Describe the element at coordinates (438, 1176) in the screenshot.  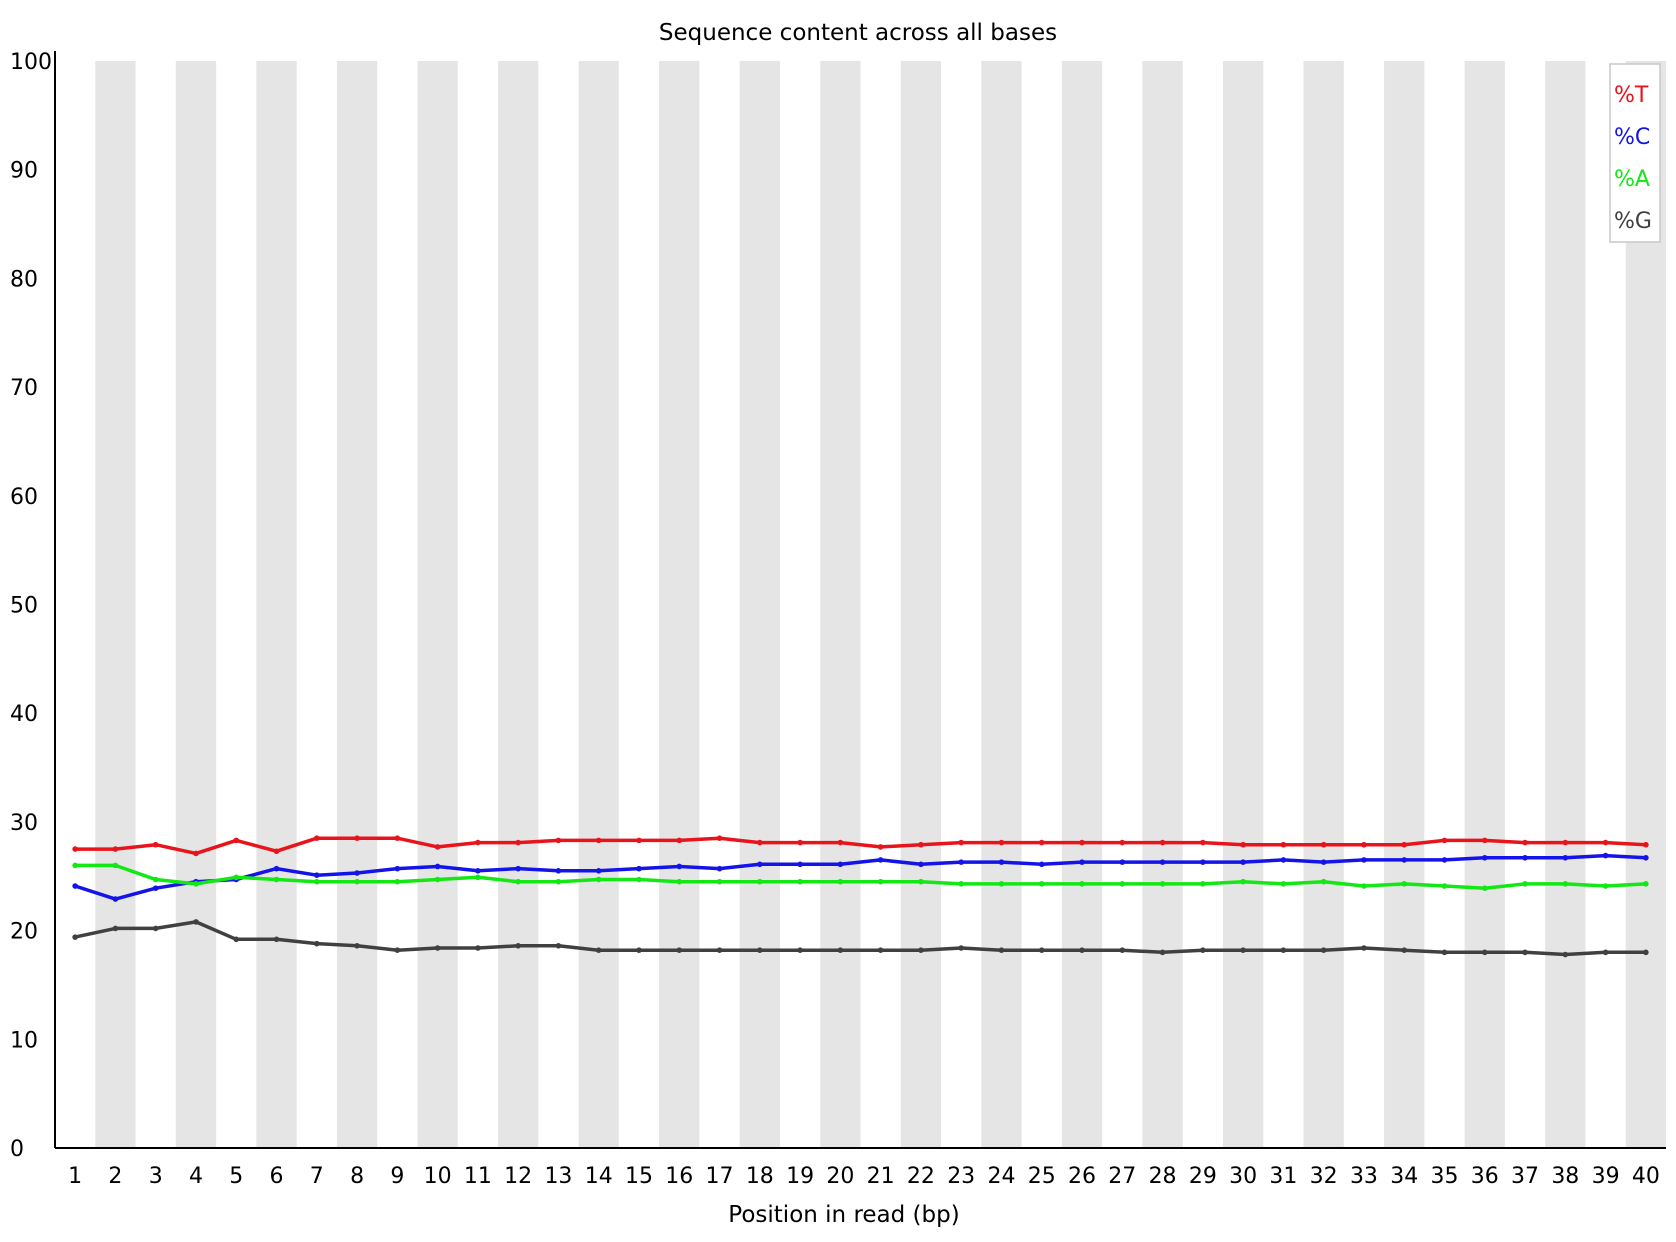
I see `x-tick-label: 10` at that location.